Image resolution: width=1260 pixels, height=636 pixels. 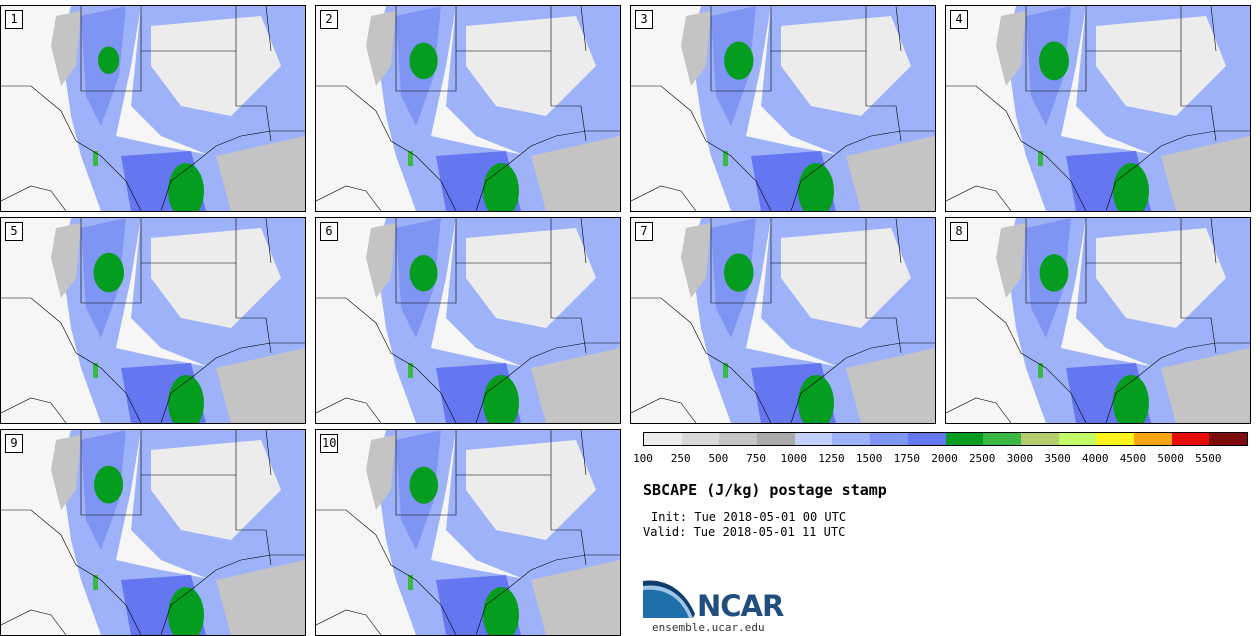 What do you see at coordinates (1208, 458) in the screenshot?
I see `colorbar-tick-label: 5500` at bounding box center [1208, 458].